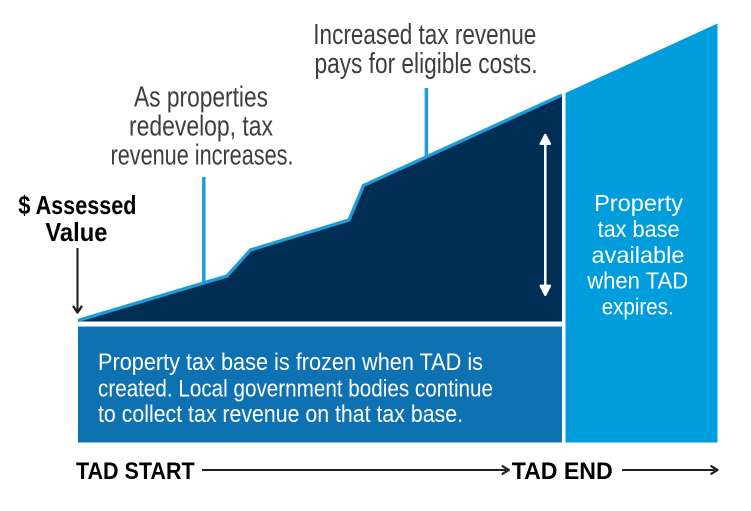  I want to click on svg-text:to collect tax revenue on that: to collect tax revenue on that tax base., so click(280, 414).